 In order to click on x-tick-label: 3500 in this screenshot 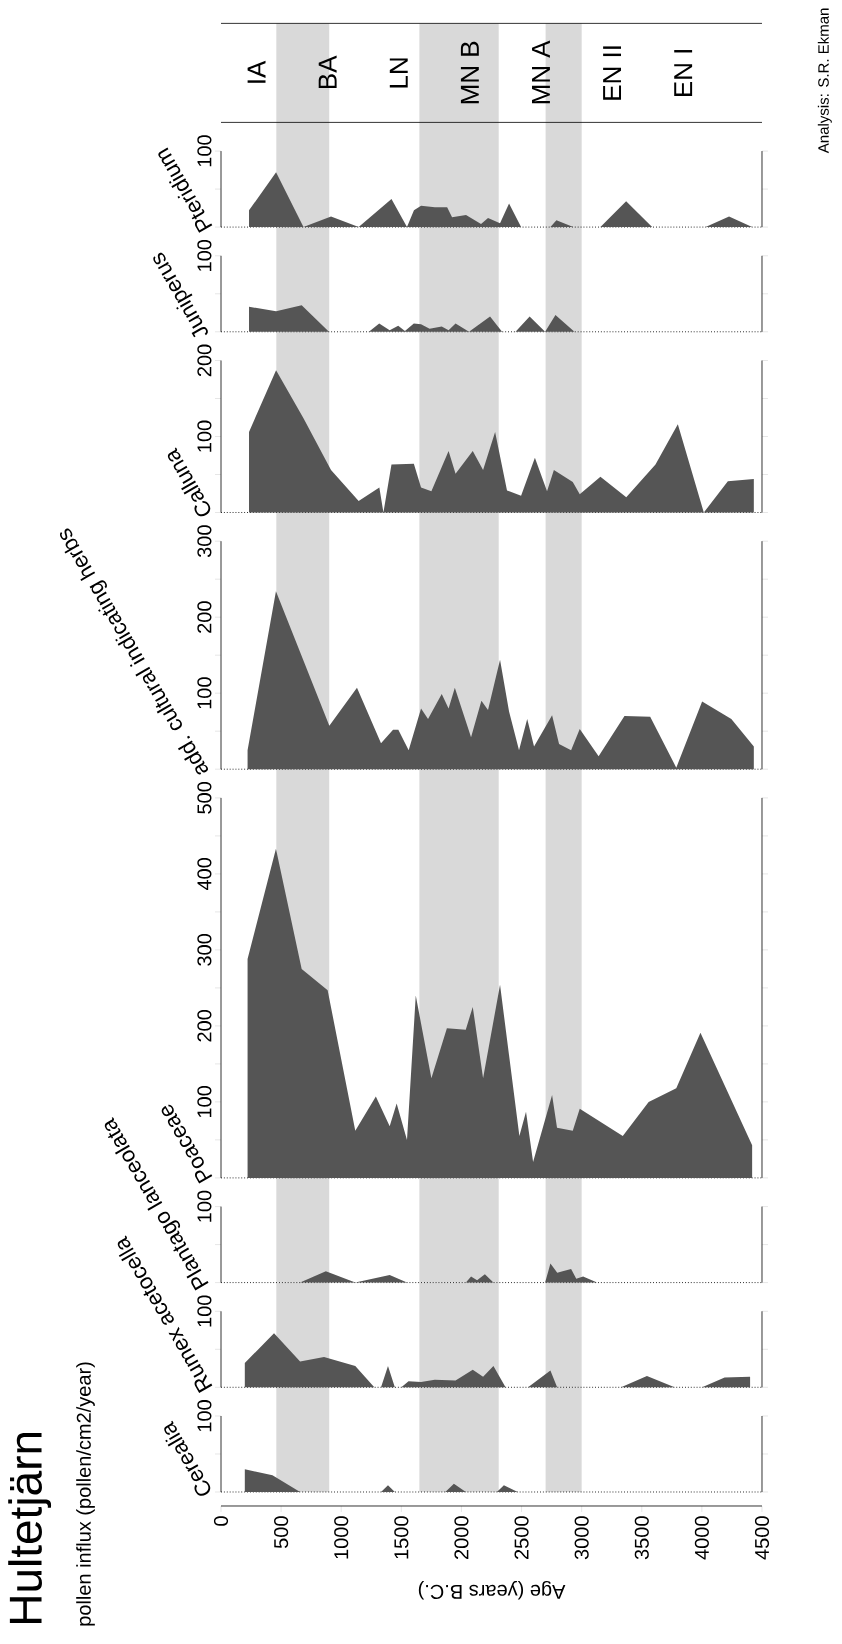, I will do `click(641, 1538)`.